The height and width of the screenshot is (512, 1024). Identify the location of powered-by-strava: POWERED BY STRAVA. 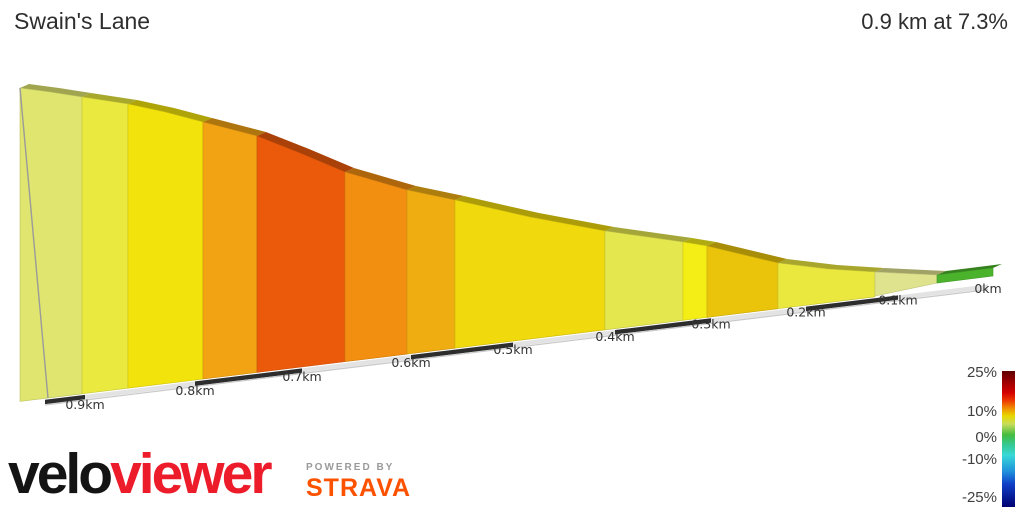
(358, 482).